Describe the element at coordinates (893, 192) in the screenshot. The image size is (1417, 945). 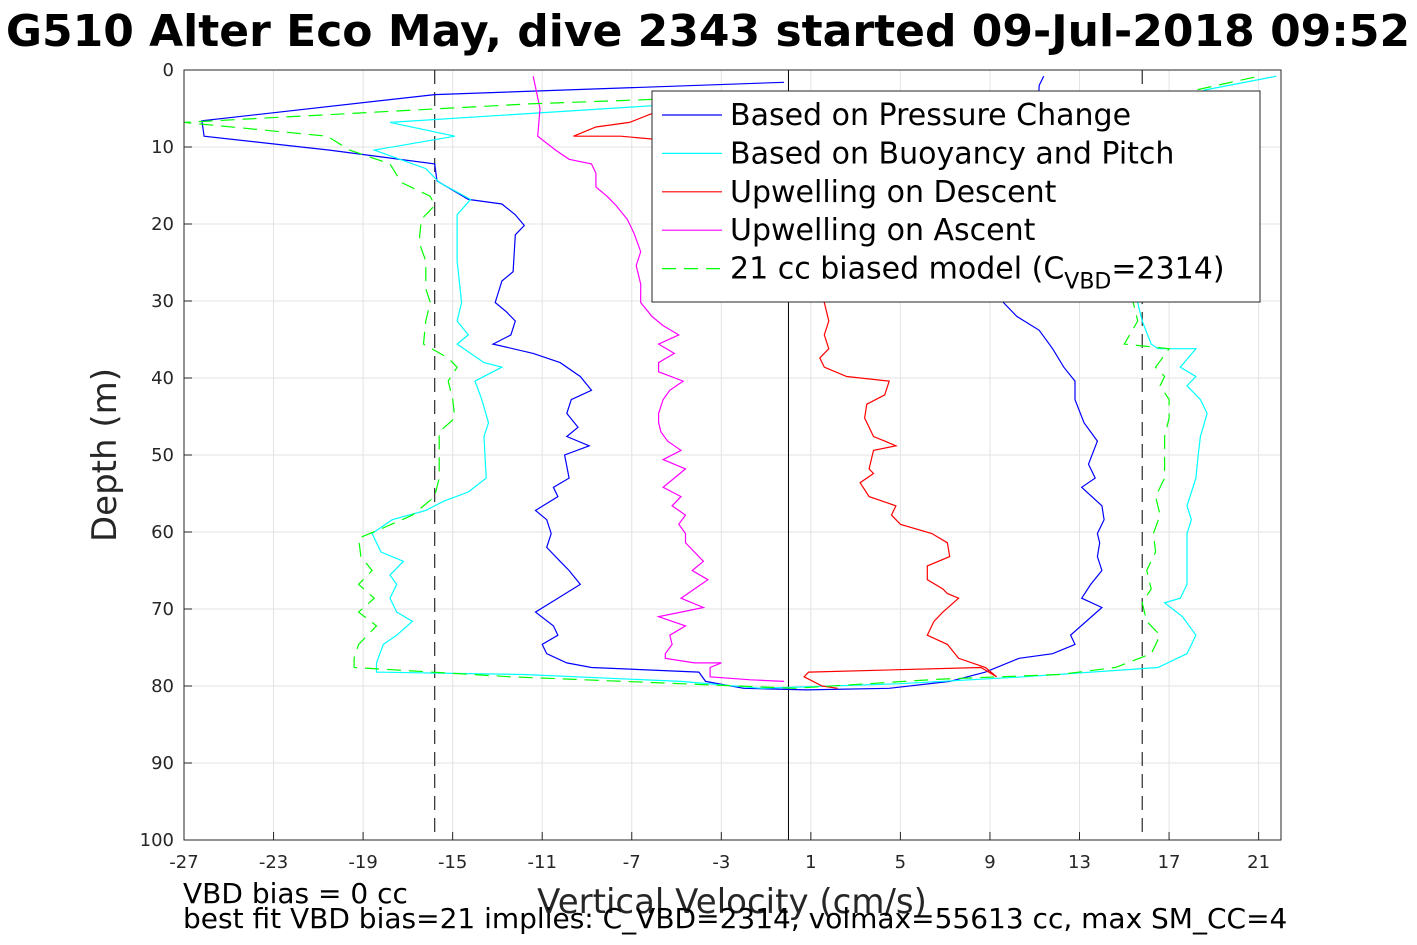
I see `legend-label-3: Upwelling on Descent` at that location.